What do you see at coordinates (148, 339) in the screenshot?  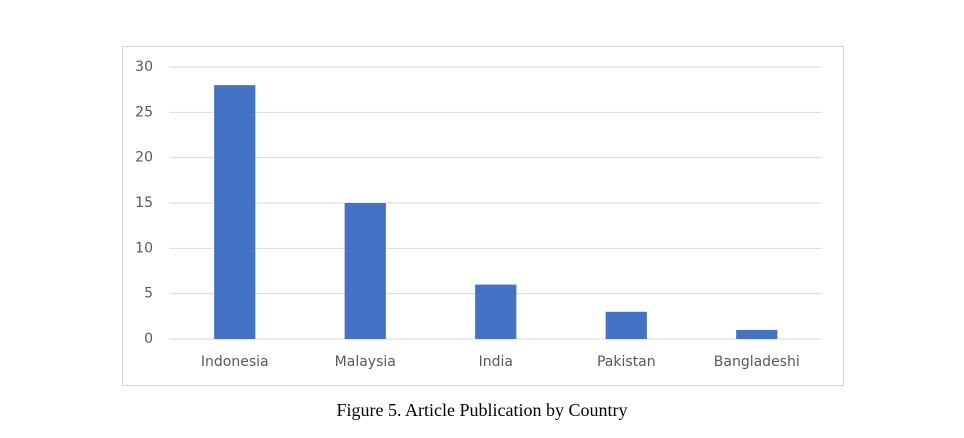 I see `y-tick-label: 0` at bounding box center [148, 339].